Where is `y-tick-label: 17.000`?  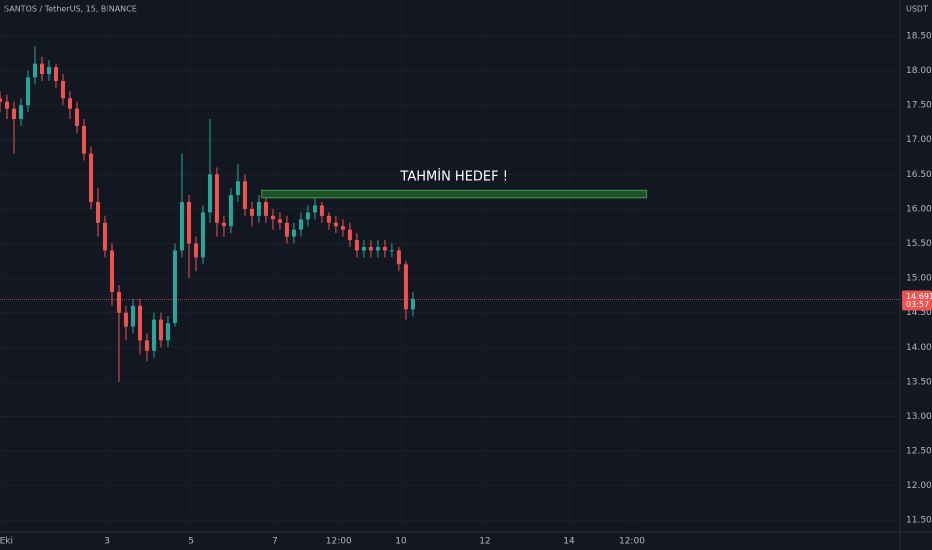
y-tick-label: 17.000 is located at coordinates (919, 140).